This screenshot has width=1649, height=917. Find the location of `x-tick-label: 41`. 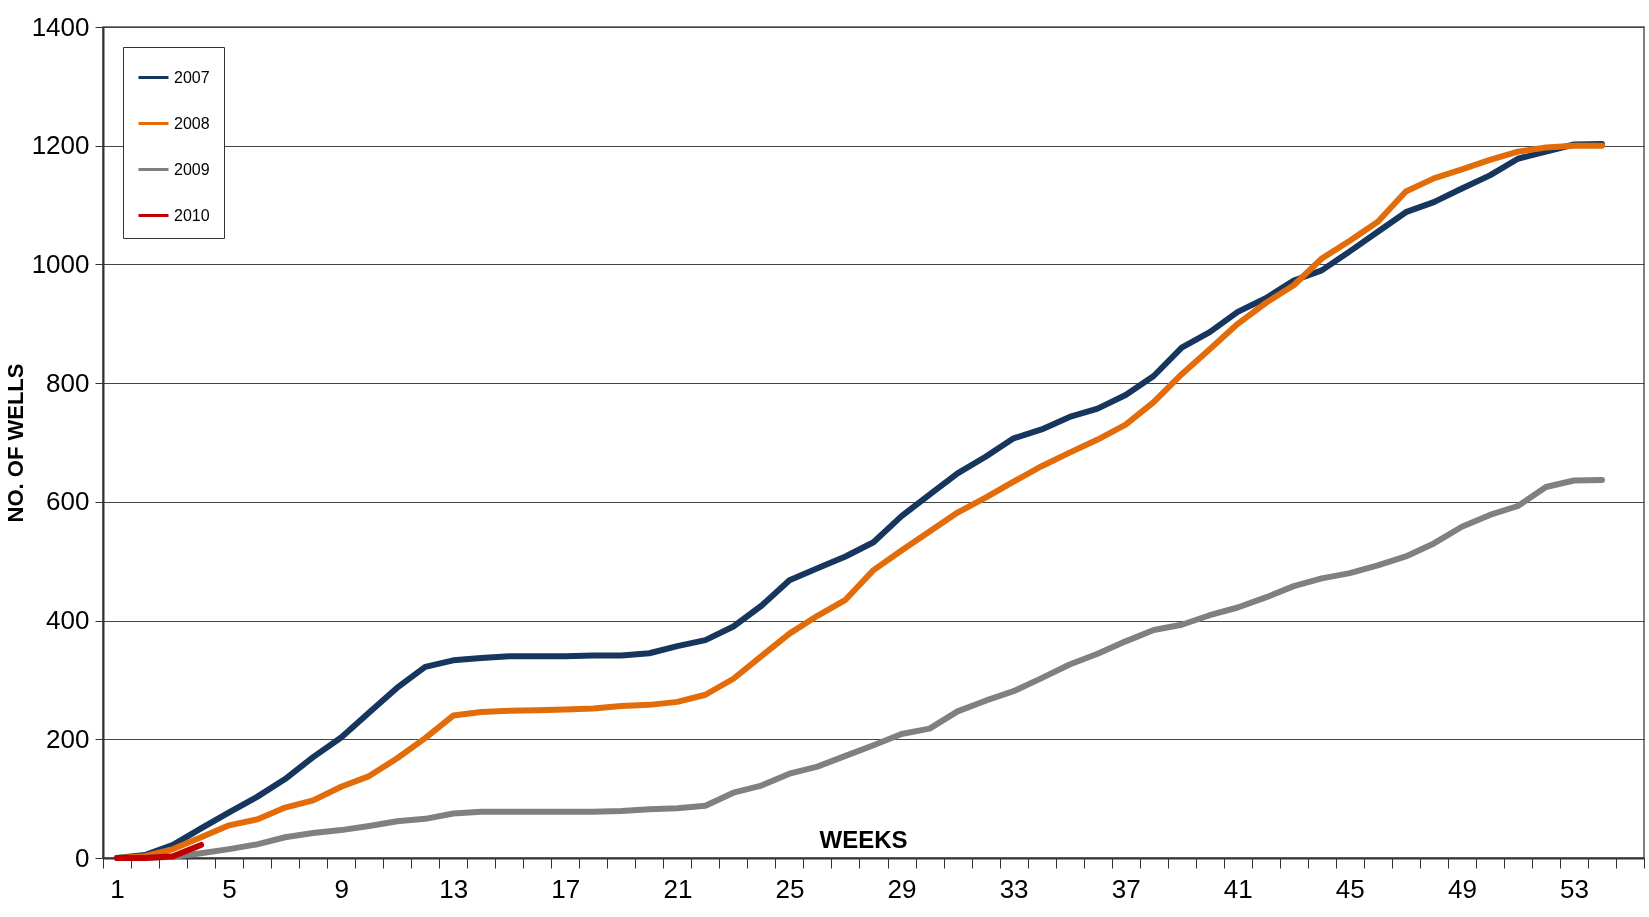

x-tick-label: 41 is located at coordinates (1238, 888).